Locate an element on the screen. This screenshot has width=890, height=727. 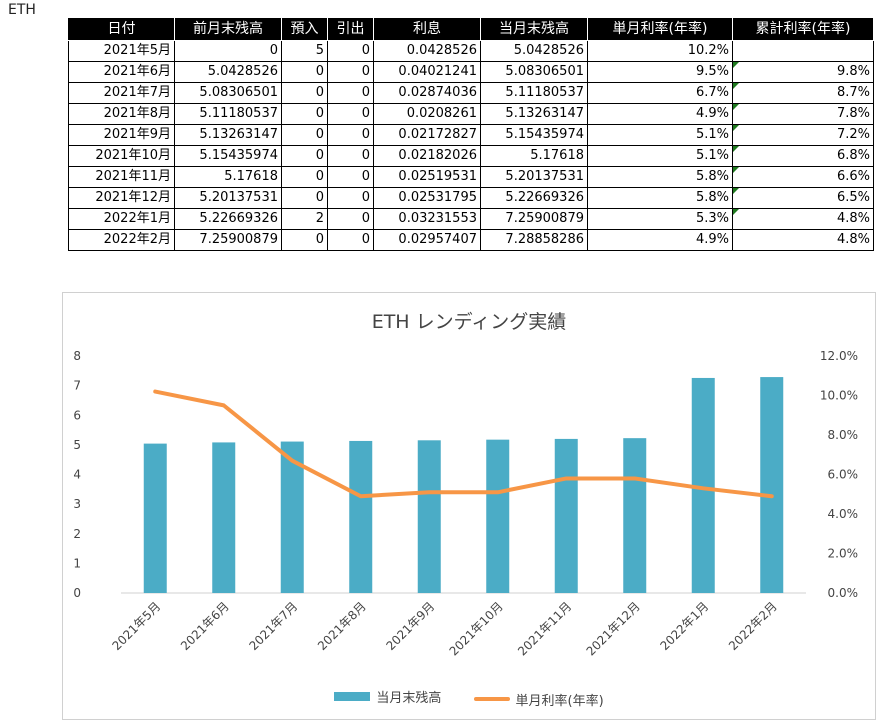
cell-value: 5.1% is located at coordinates (712, 134).